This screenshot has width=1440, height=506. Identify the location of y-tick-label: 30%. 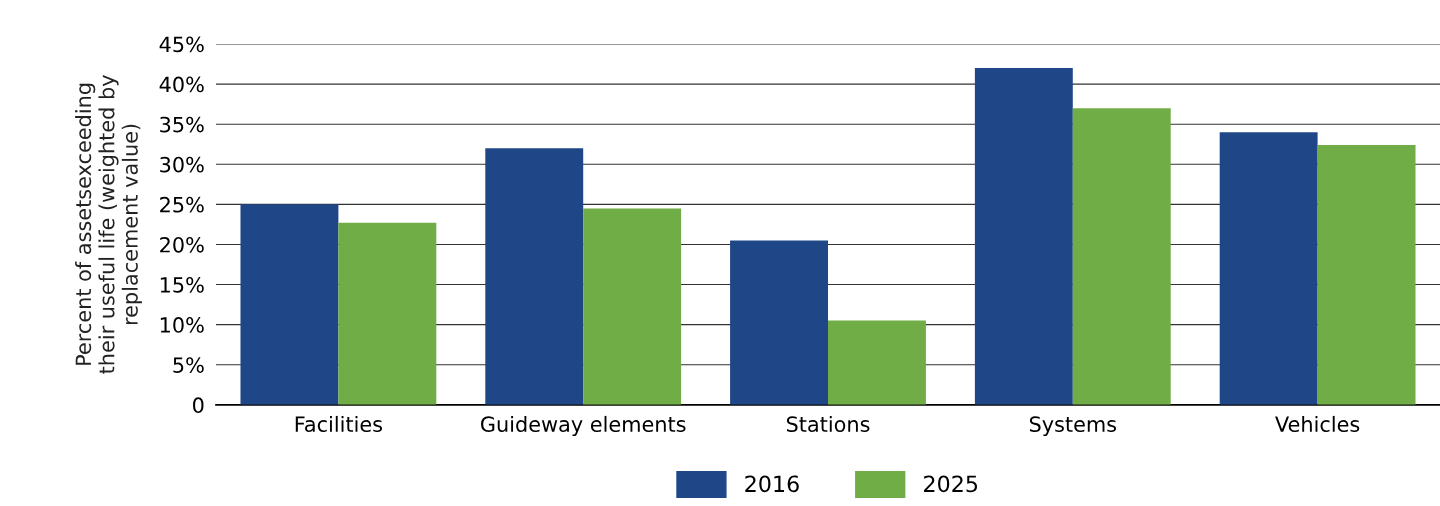
(182, 164).